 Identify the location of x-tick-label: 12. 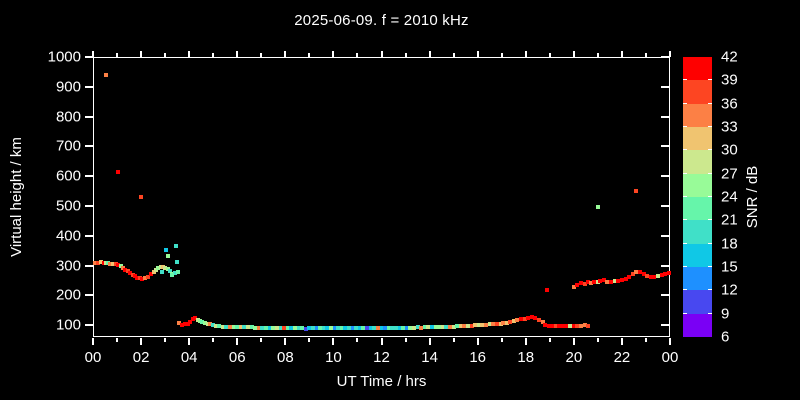
(381, 357).